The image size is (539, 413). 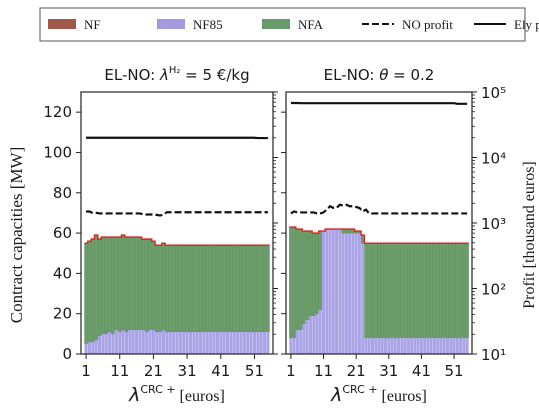 I want to click on legend-label-nfa: NFA, so click(x=311, y=24).